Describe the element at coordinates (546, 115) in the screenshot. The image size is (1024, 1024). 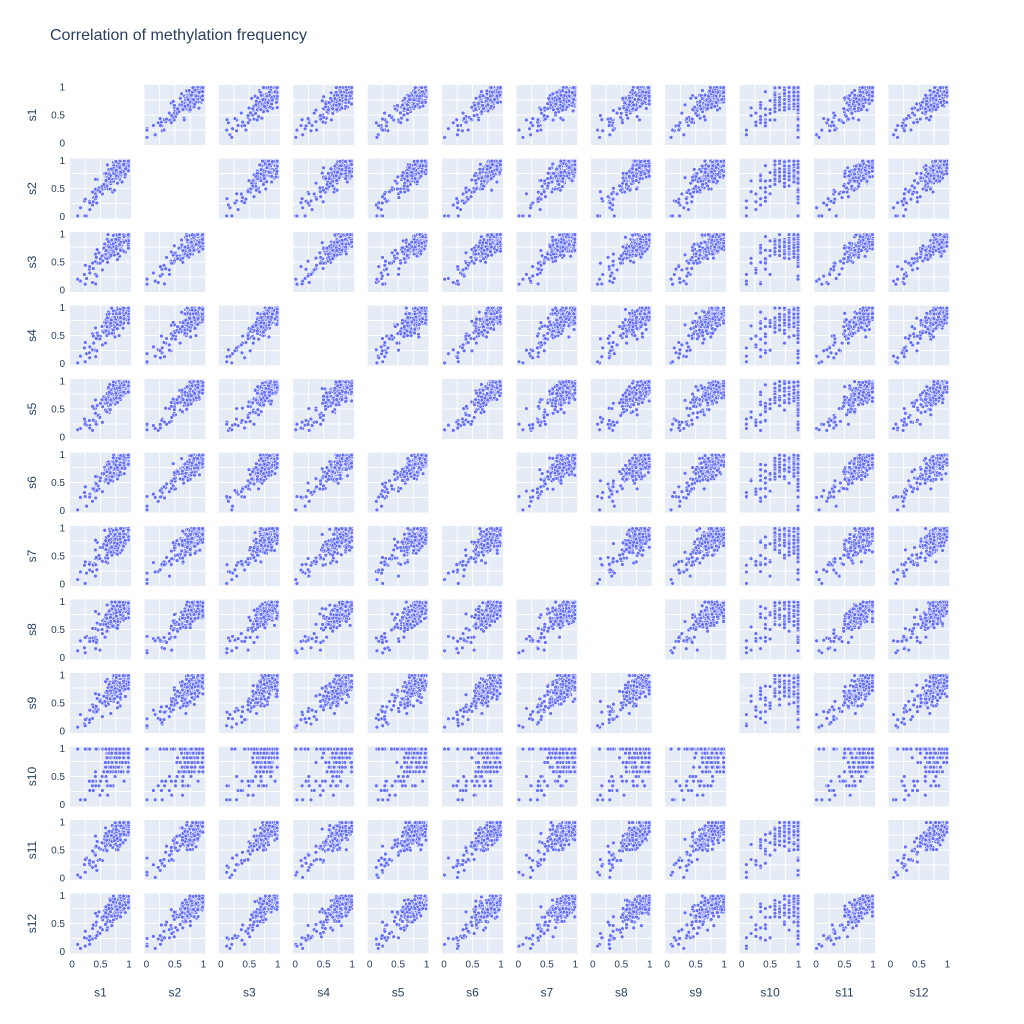
I see `panel-s1-vs-s7` at that location.